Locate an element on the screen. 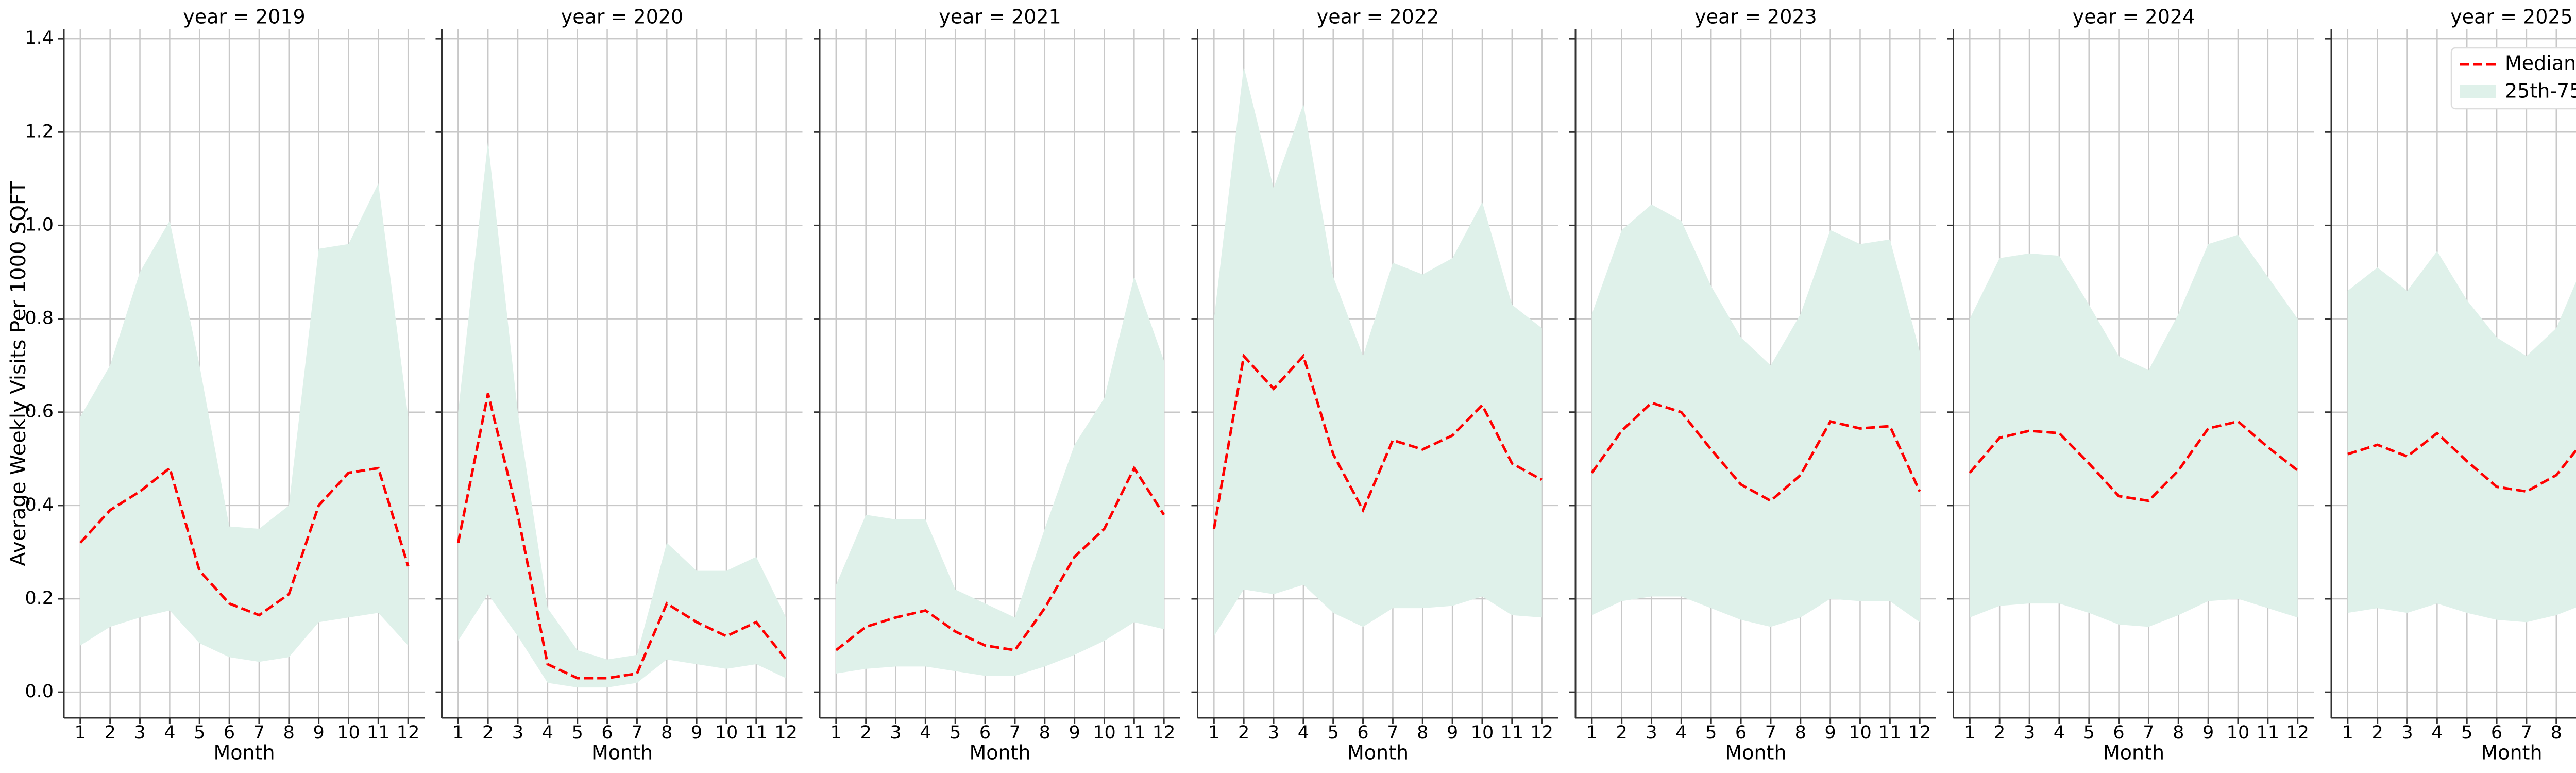 The image size is (2576, 773). panel-title: year = 2023 is located at coordinates (1755, 17).